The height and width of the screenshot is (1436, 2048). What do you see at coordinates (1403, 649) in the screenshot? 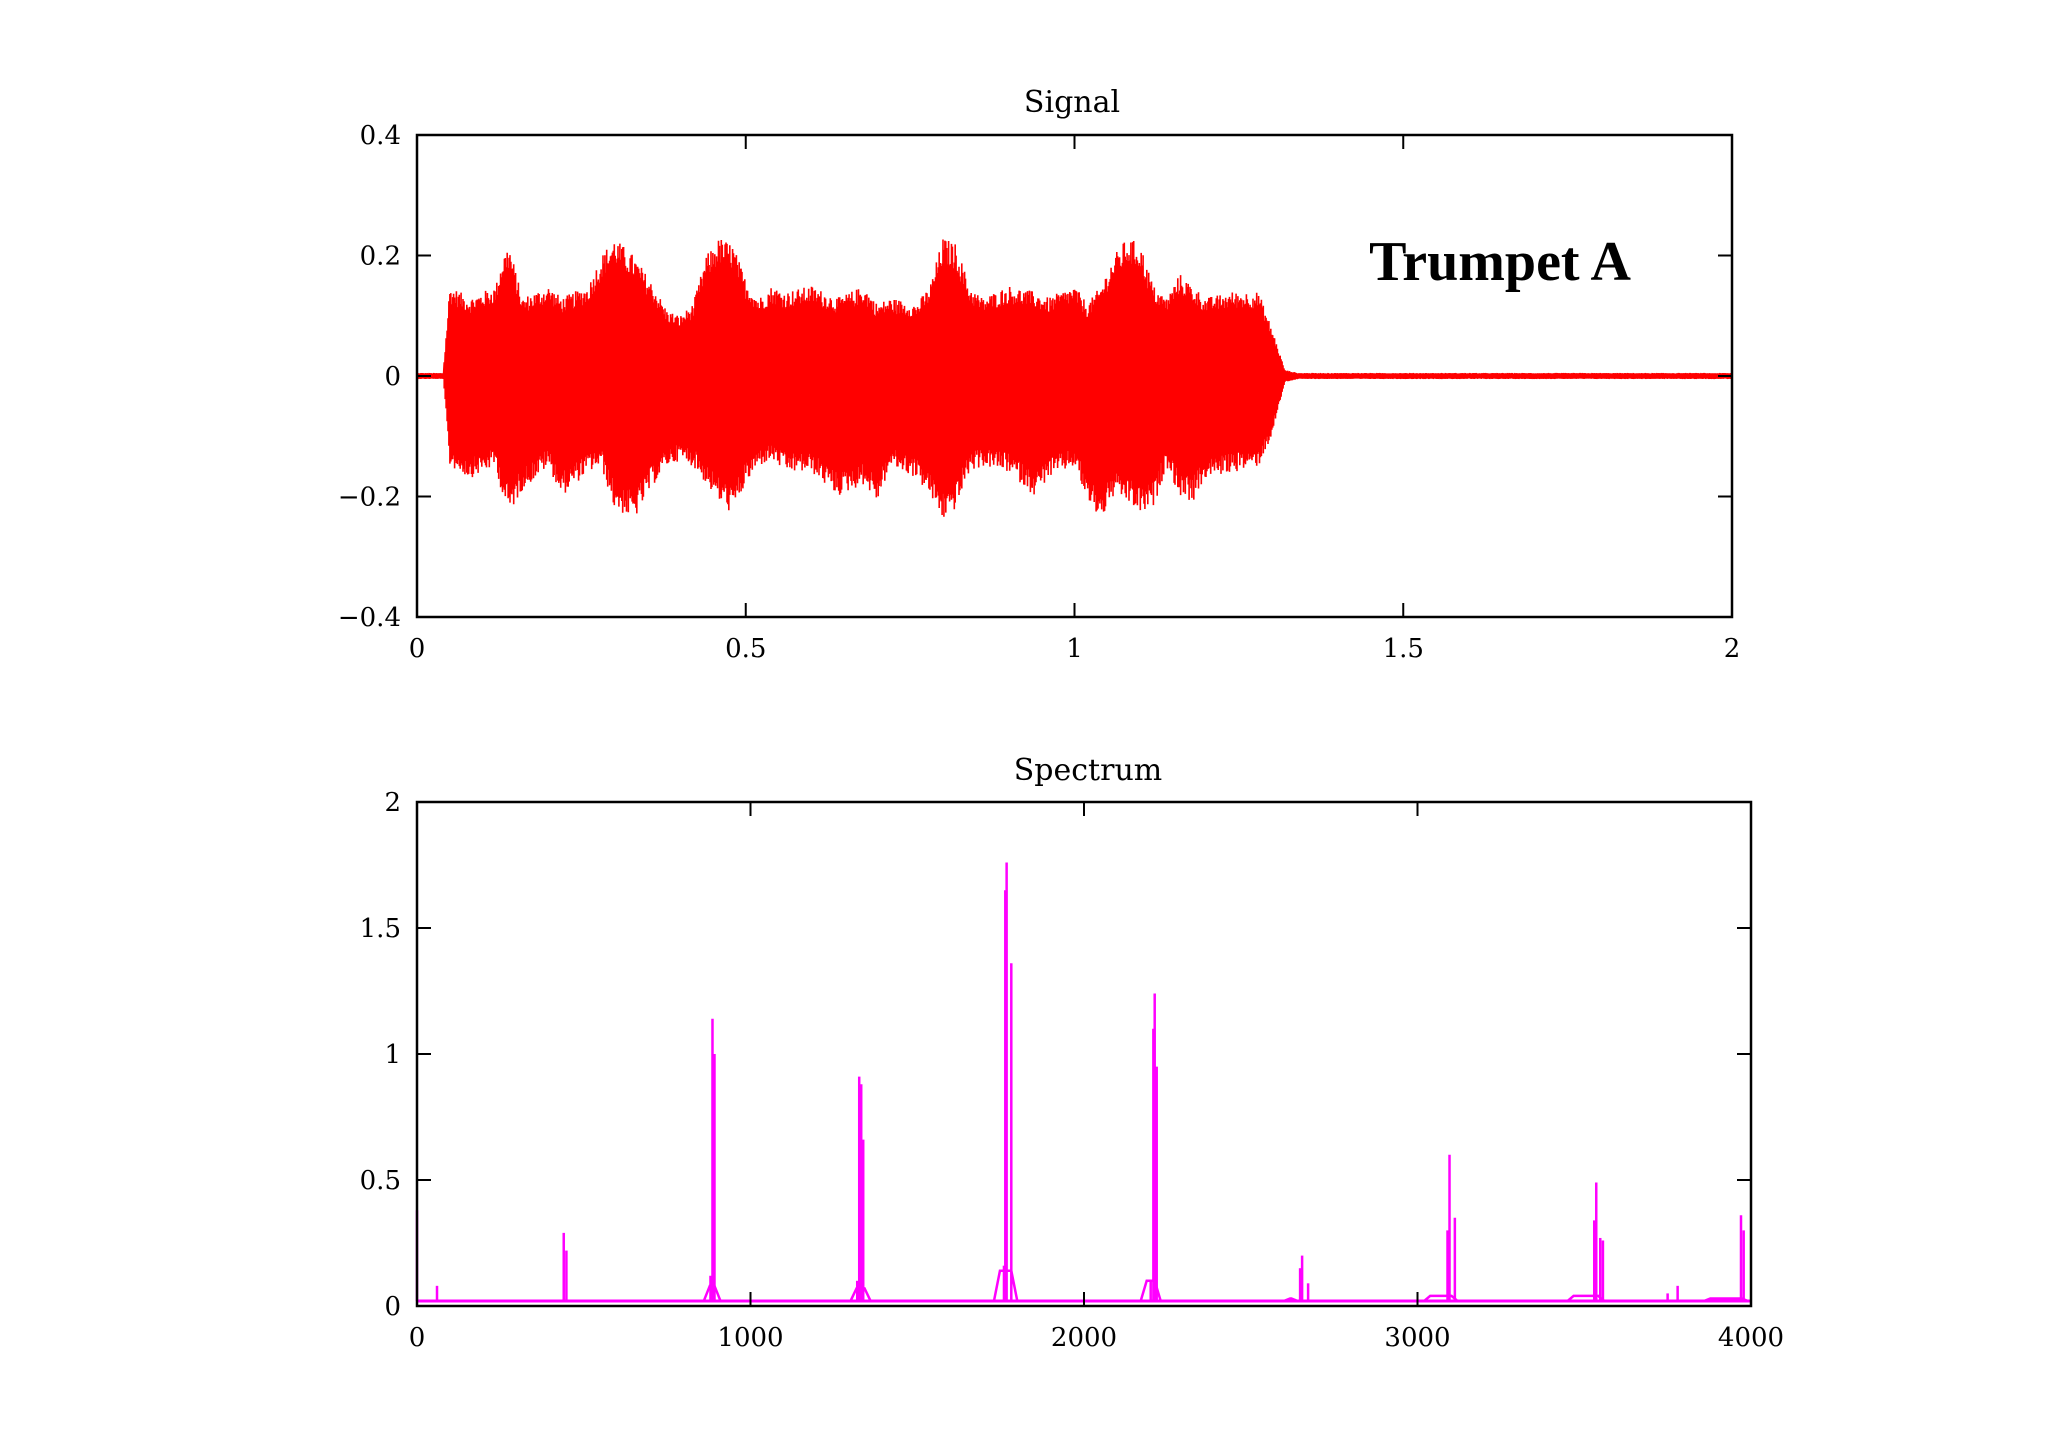
I see `signal-x-tick-label: 1.5` at bounding box center [1403, 649].